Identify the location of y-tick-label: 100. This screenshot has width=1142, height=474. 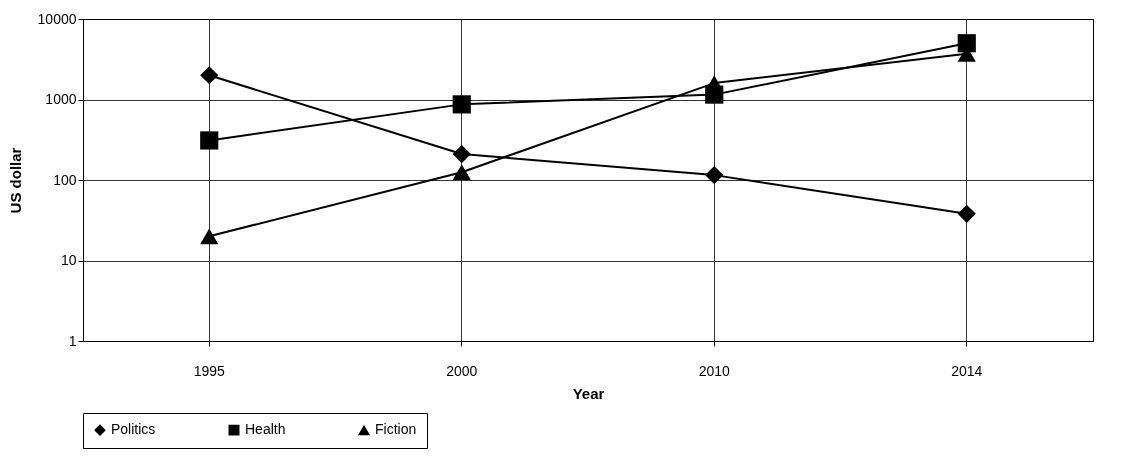
(65, 179).